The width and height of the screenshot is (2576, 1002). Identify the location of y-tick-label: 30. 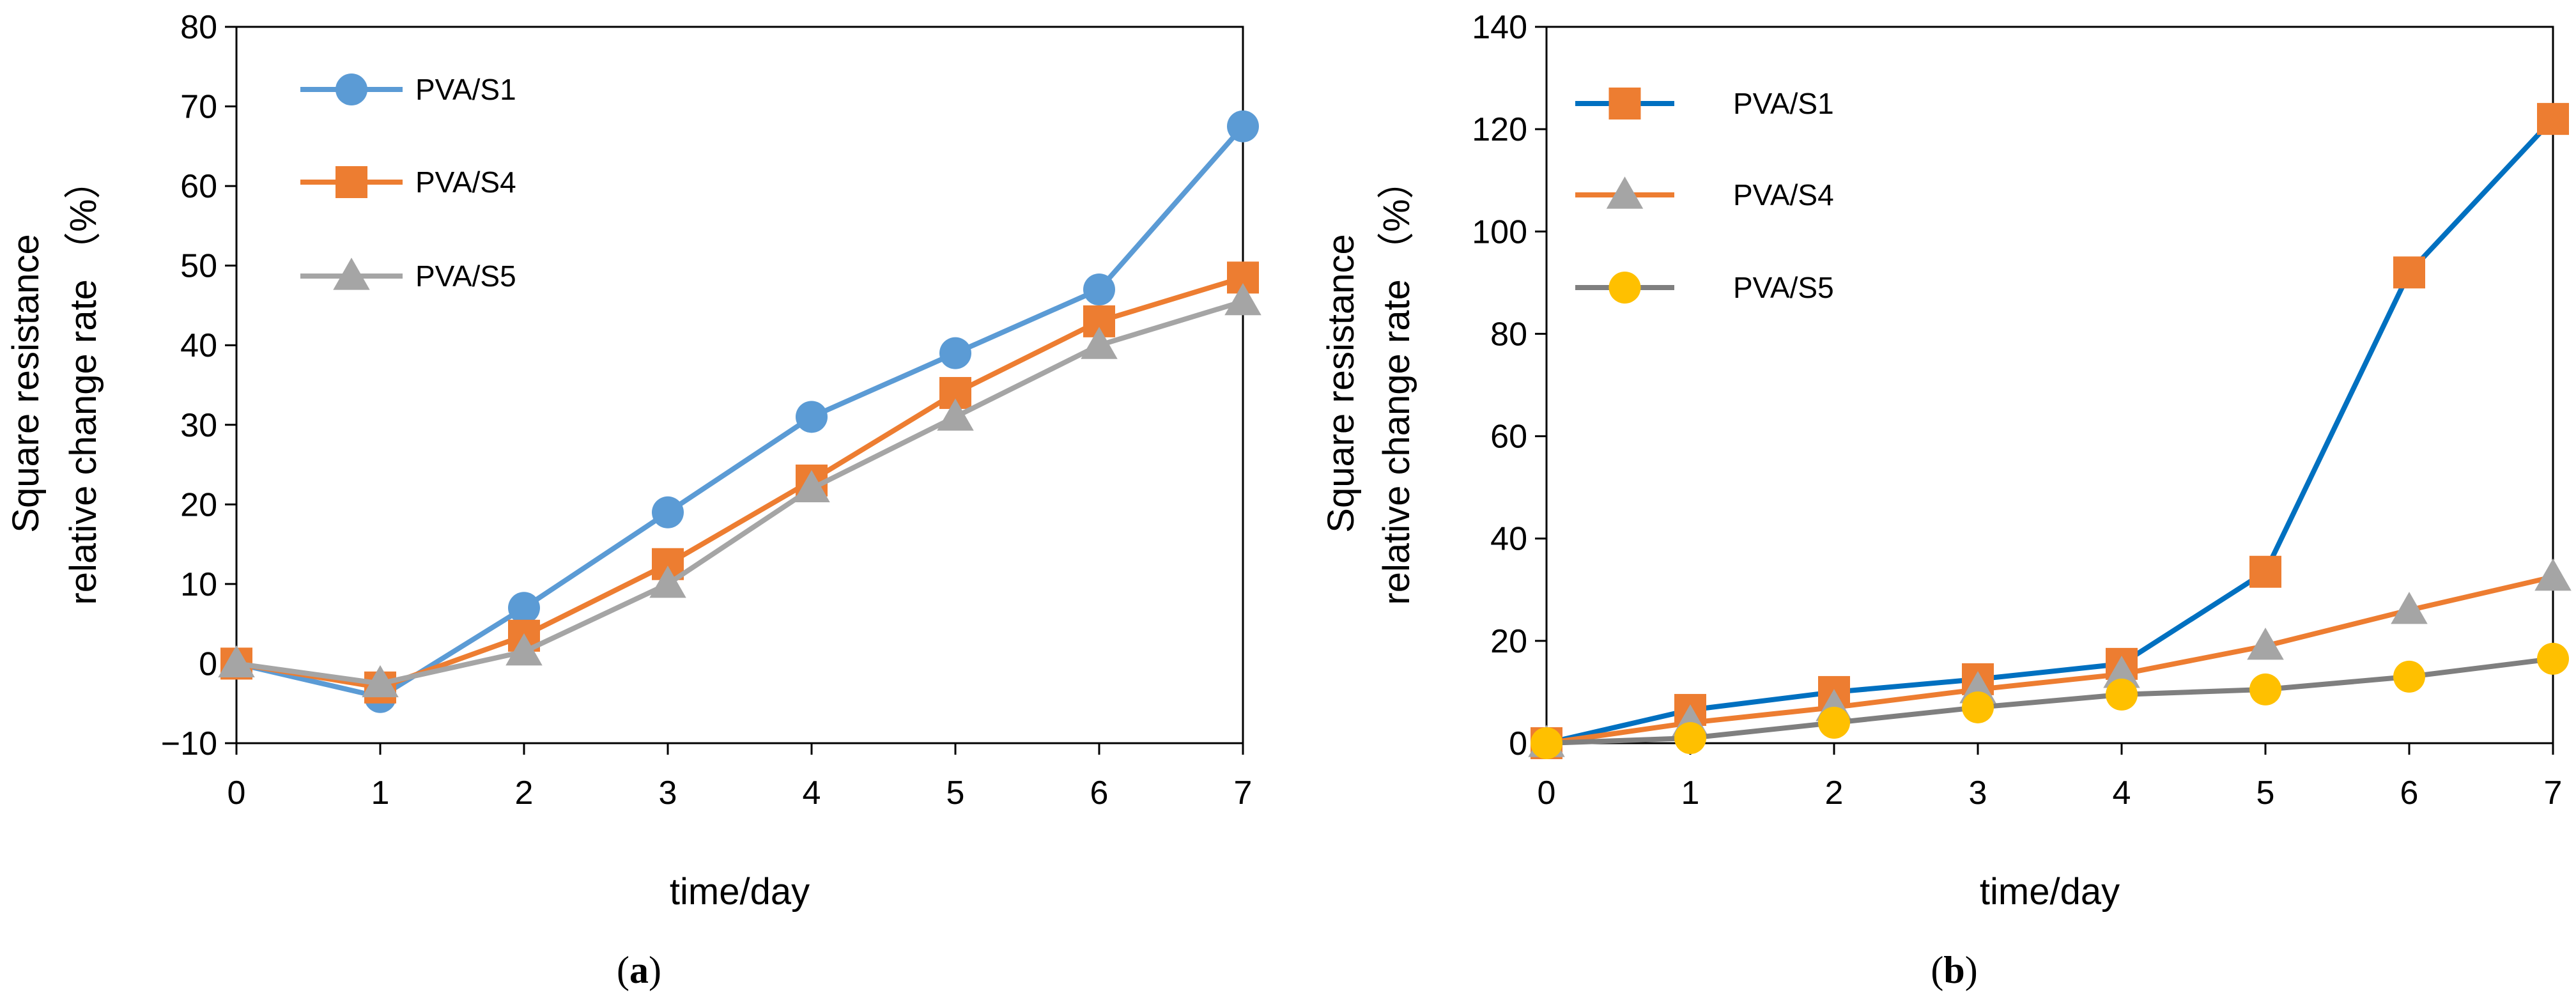
(198, 426).